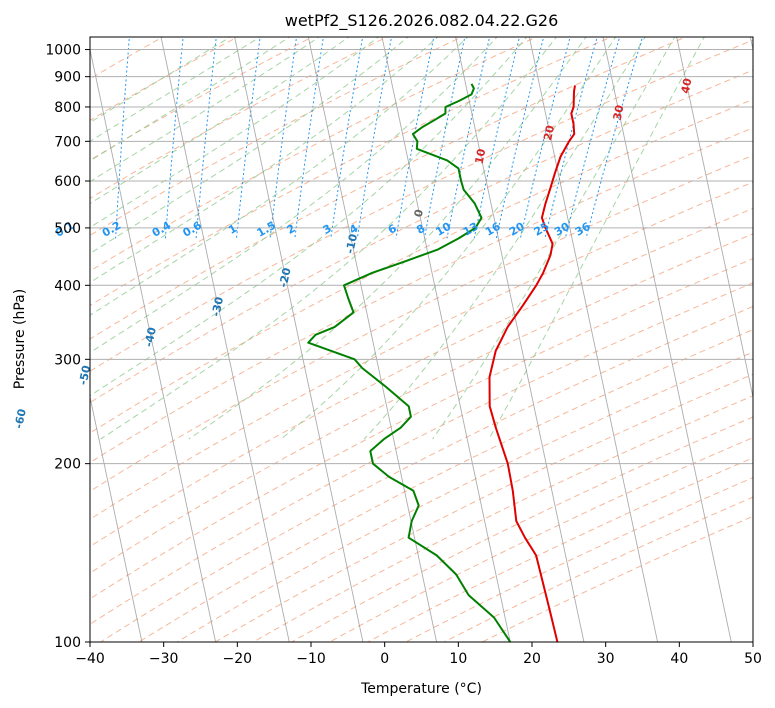 This screenshot has height=708, width=775. I want to click on x-tick-label: −40, so click(90, 659).